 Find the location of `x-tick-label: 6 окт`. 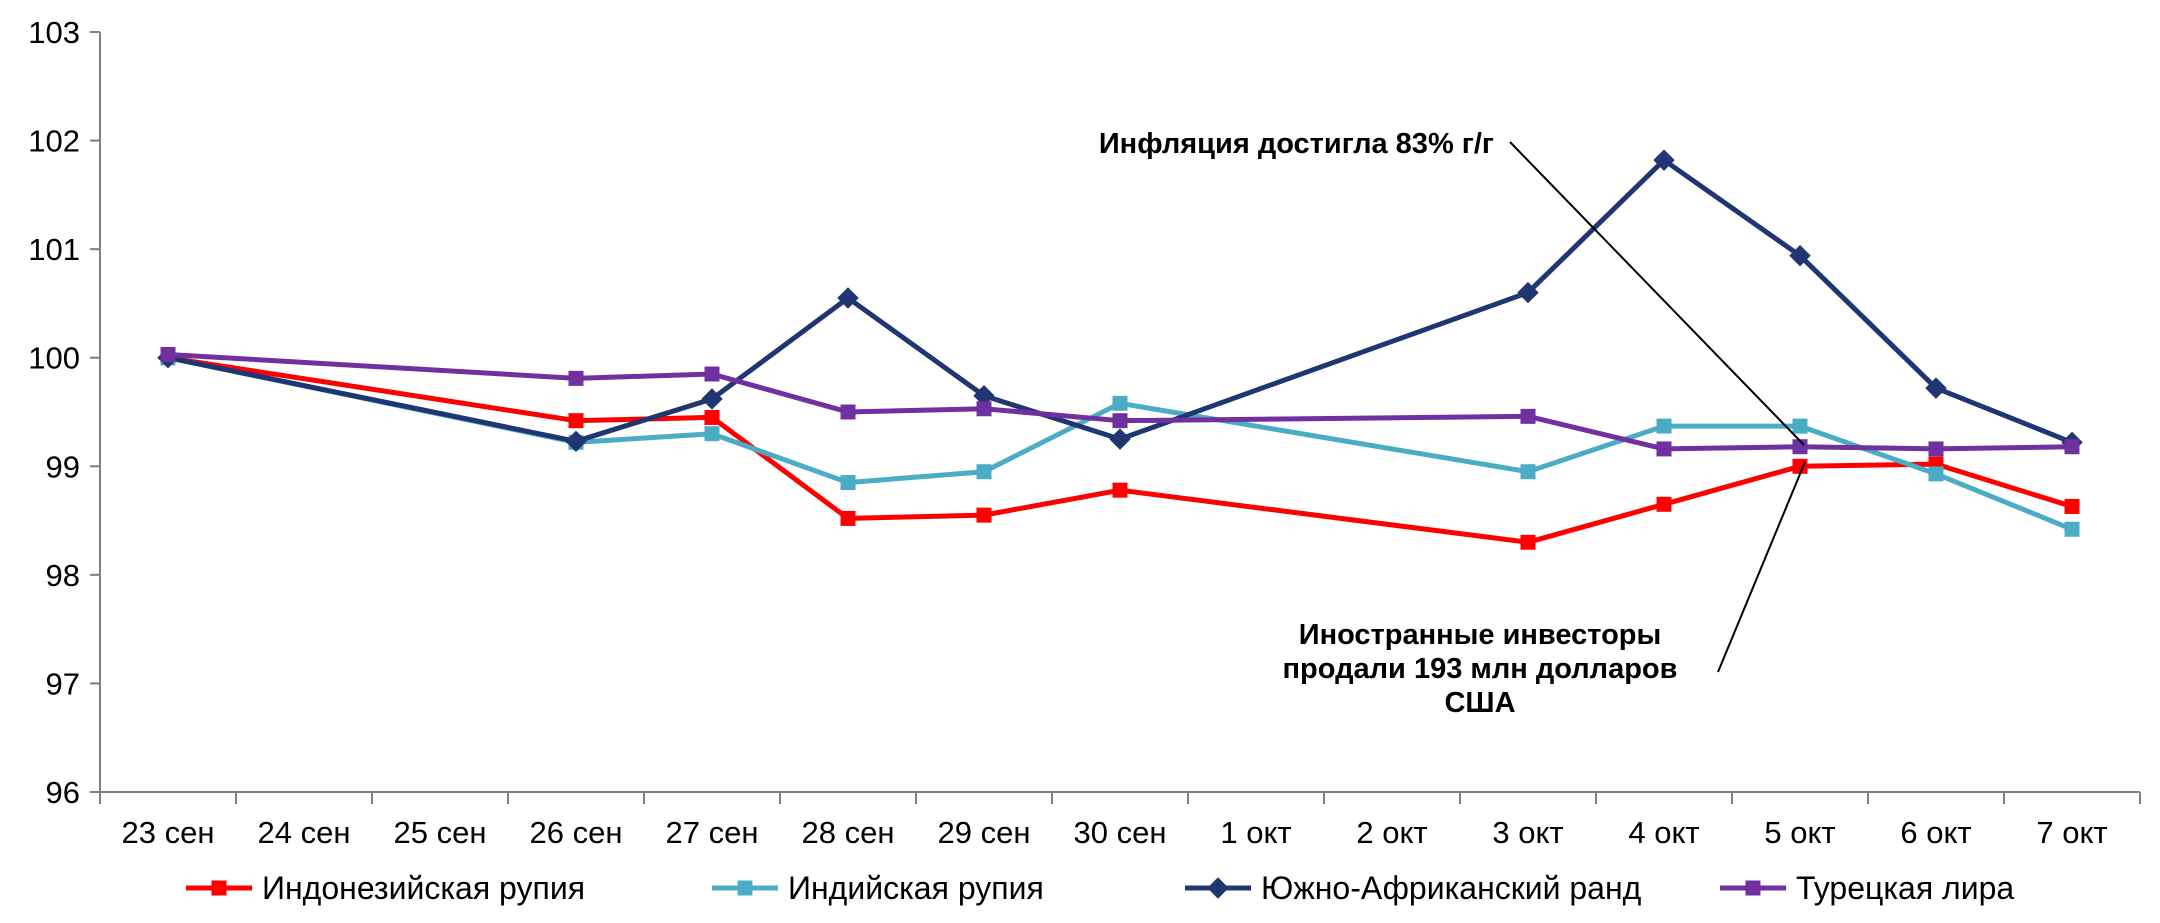

x-tick-label: 6 окт is located at coordinates (1935, 832).